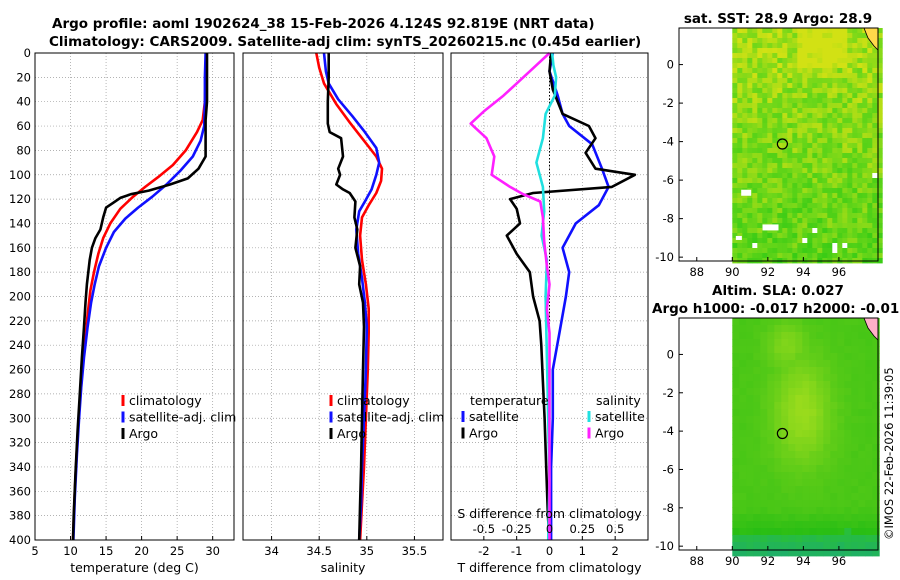 This screenshot has height=580, width=900. Describe the element at coordinates (768, 272) in the screenshot. I see `sst-map-xtick-label: 92` at that location.